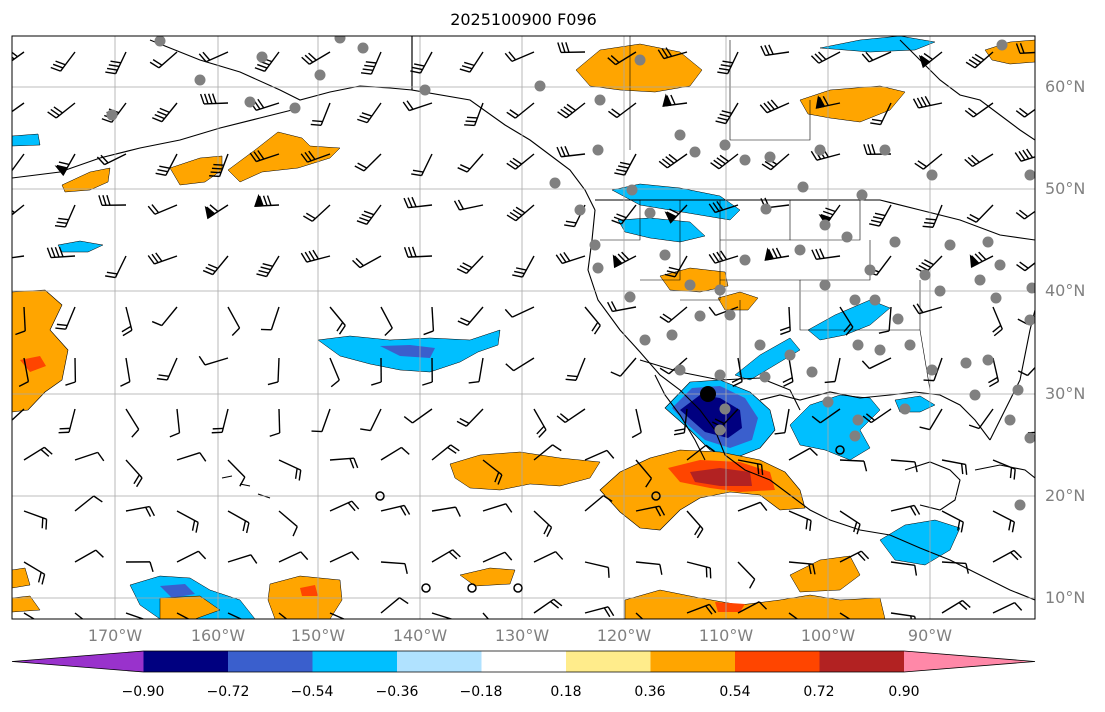  I want to click on colorbar-tick-label: 0.72, so click(819, 692).